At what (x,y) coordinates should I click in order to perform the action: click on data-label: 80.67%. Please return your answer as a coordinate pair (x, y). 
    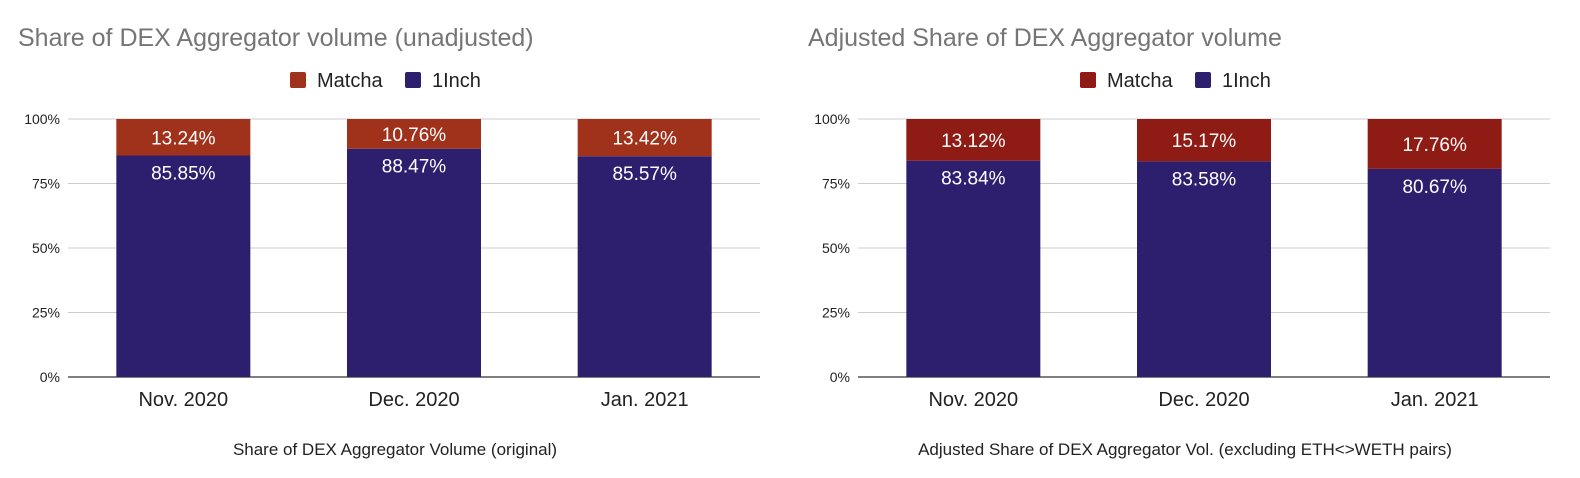
    Looking at the image, I should click on (1434, 187).